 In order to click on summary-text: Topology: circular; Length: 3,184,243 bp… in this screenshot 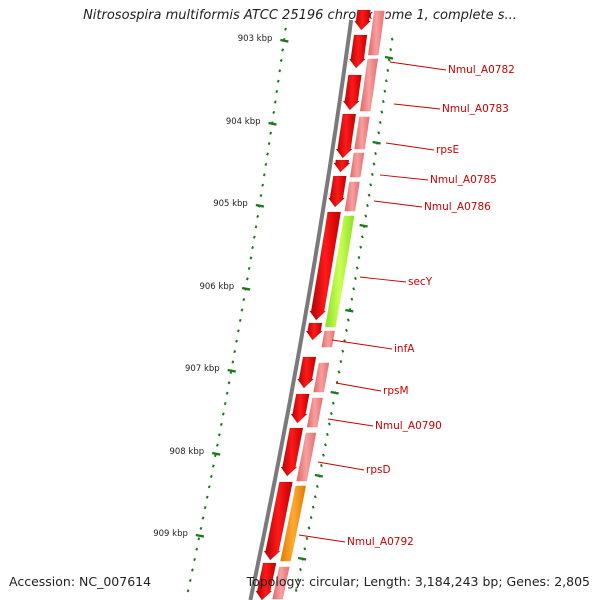, I will do `click(418, 581)`.